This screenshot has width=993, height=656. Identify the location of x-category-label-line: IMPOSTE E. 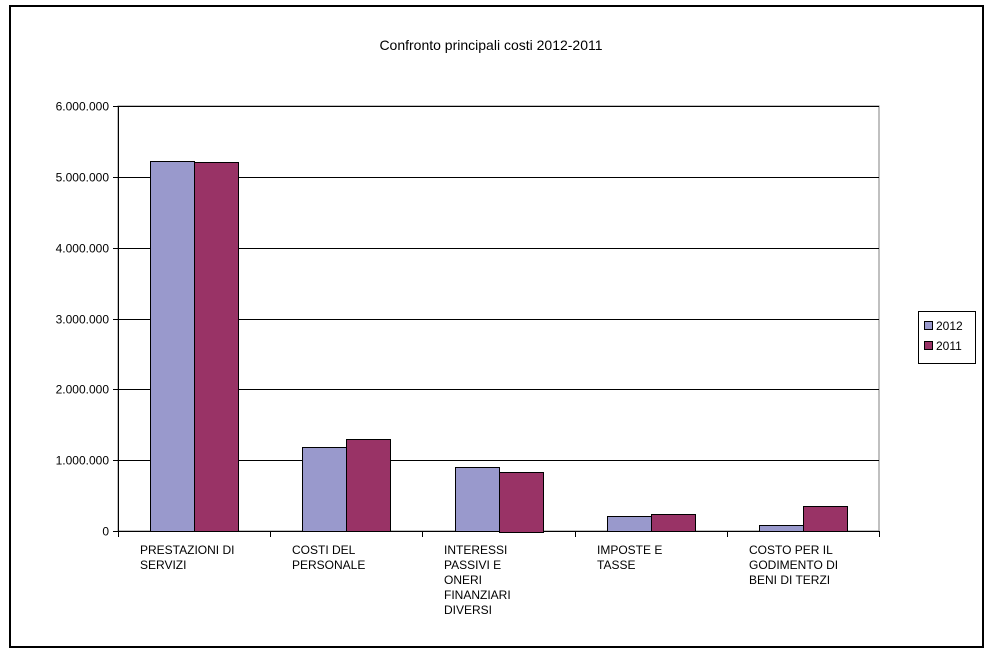
(629, 550).